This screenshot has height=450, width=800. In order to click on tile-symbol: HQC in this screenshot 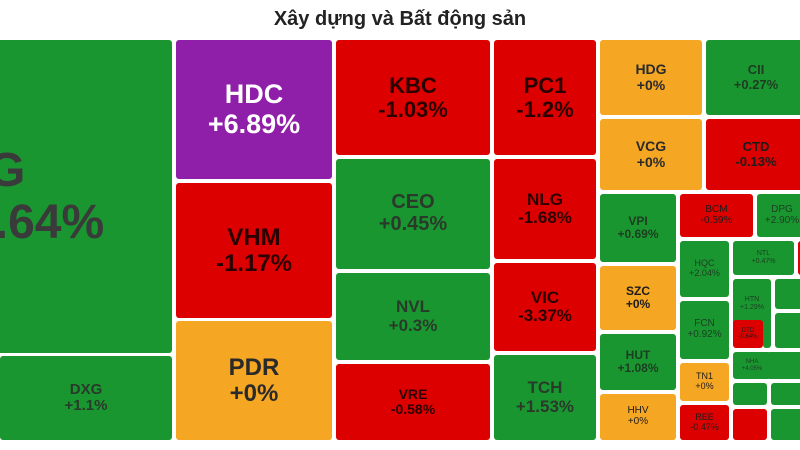, I will do `click(704, 263)`.